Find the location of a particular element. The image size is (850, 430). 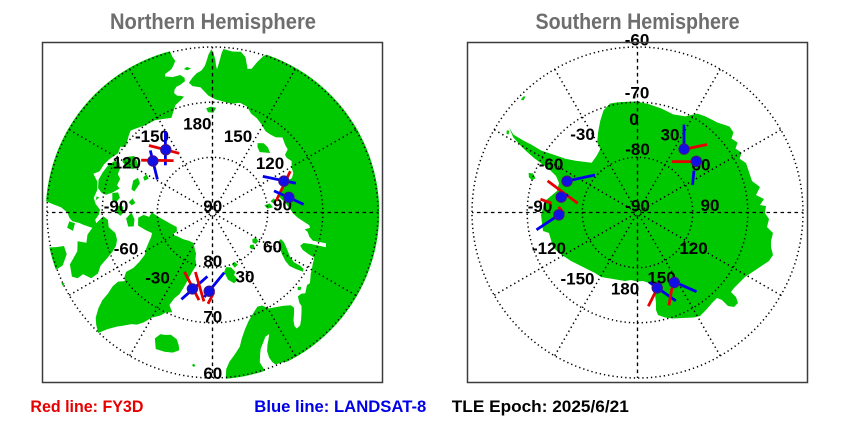

svg-text: 80 is located at coordinates (212, 261).